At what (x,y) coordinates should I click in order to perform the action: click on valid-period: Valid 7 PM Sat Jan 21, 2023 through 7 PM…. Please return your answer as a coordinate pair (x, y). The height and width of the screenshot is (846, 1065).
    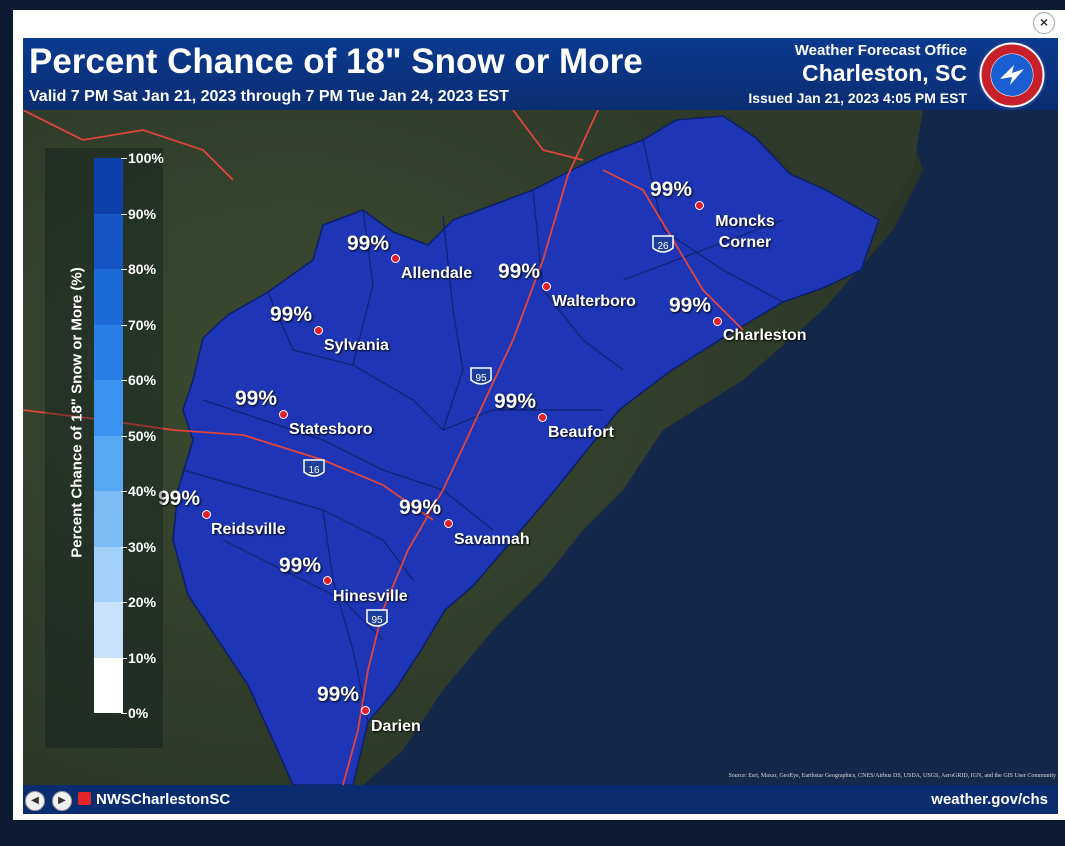
    Looking at the image, I should click on (269, 96).